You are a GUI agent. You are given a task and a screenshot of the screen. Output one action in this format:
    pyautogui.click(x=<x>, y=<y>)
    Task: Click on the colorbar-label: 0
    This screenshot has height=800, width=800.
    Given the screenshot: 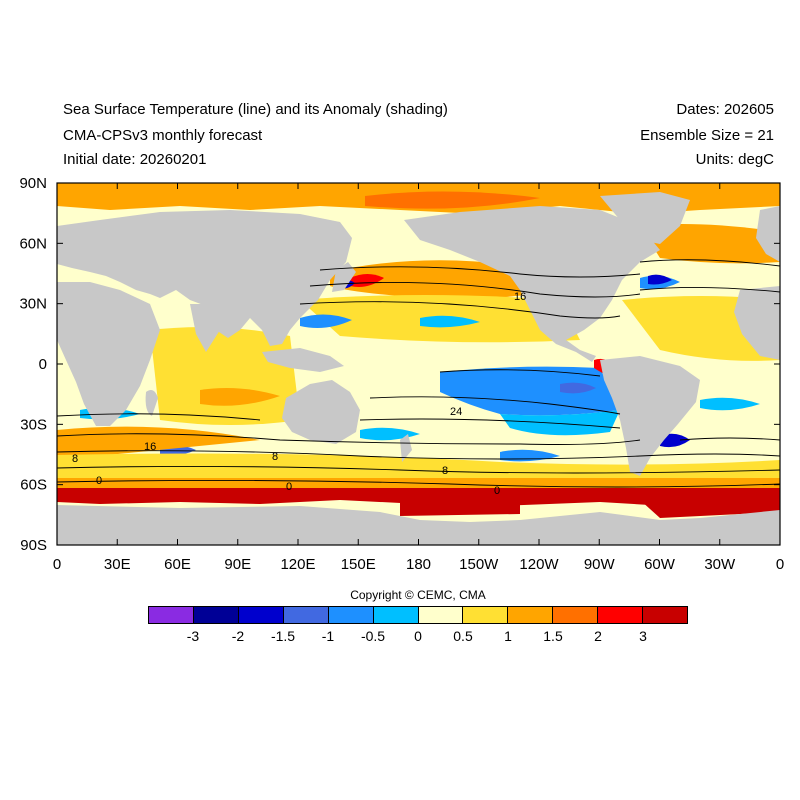 What is the action you would take?
    pyautogui.click(x=418, y=636)
    